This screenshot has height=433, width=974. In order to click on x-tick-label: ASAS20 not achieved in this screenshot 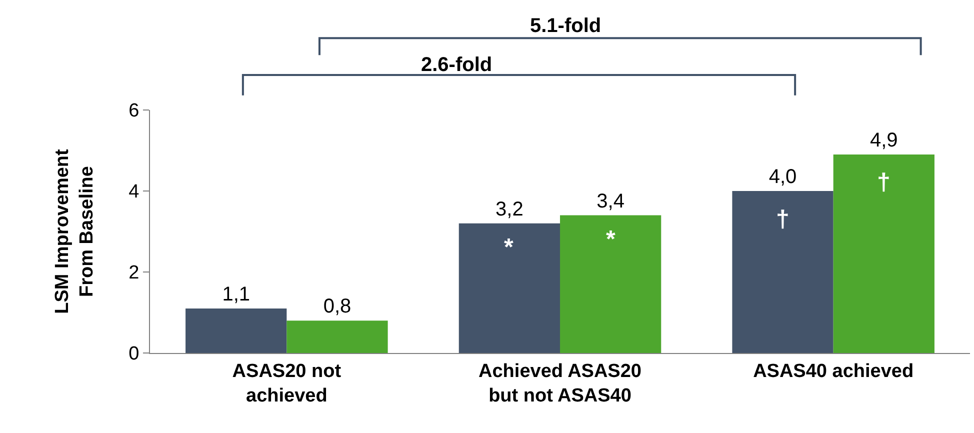, I will do `click(287, 383)`.